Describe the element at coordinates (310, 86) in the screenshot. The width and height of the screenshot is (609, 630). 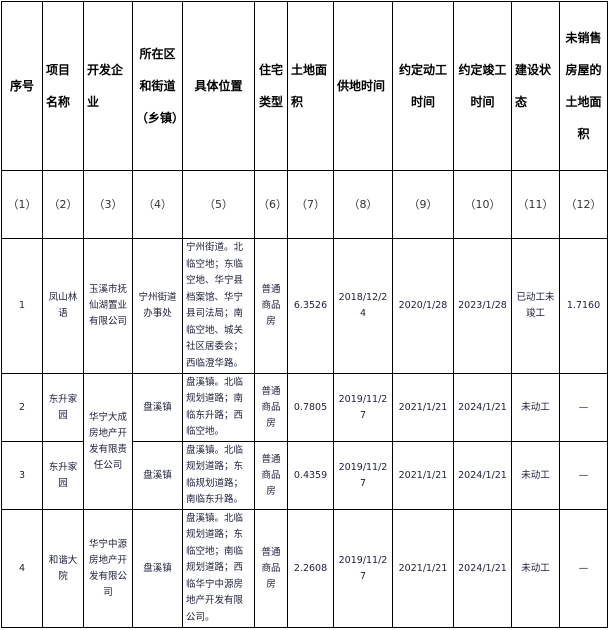
I see `header-area: 土地面积` at that location.